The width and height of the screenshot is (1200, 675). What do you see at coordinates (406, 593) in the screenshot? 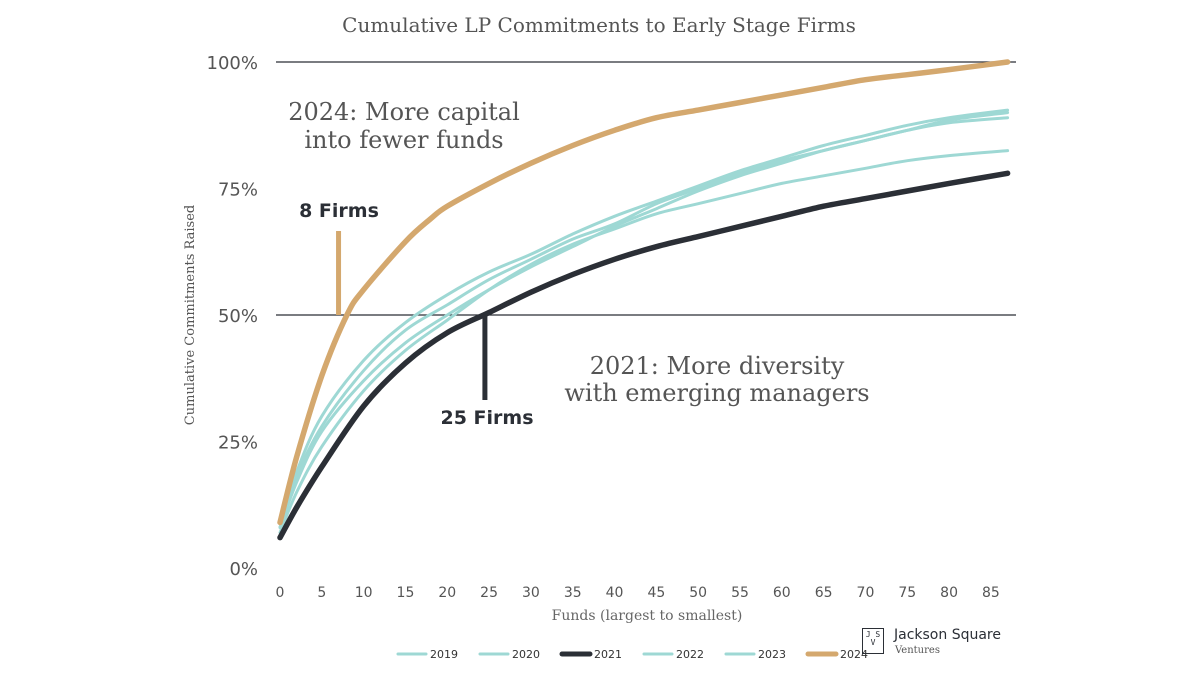
I see `x-tick-label: 15` at bounding box center [406, 593].